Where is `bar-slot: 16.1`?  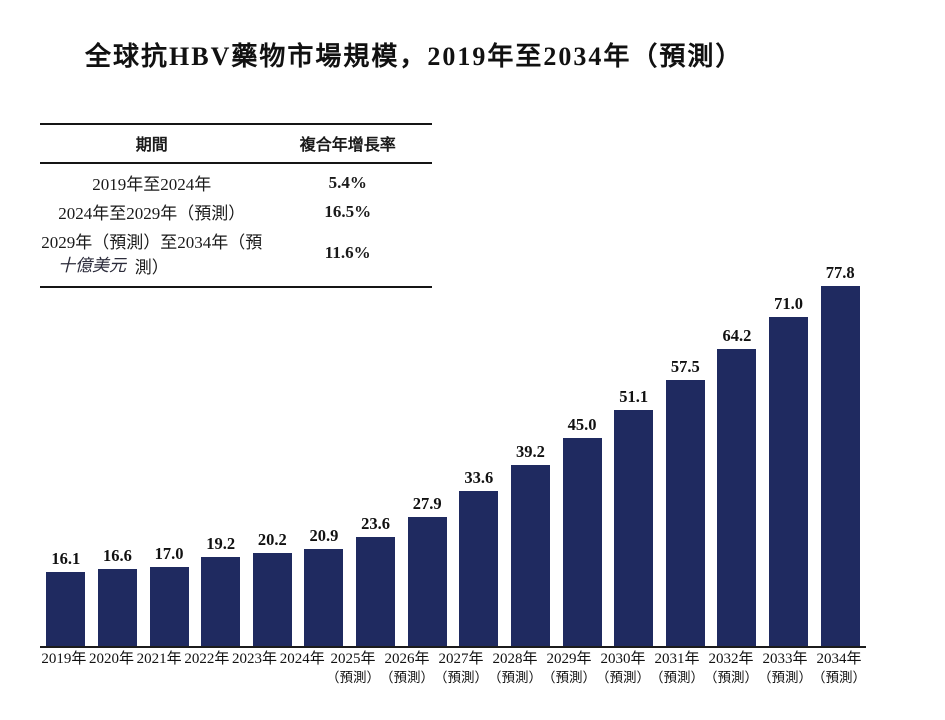
bar-slot: 16.1 is located at coordinates (66, 597).